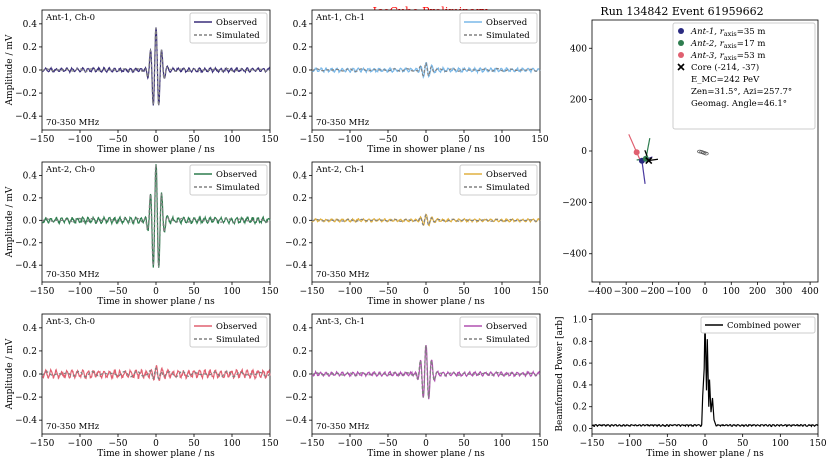 The height and width of the screenshot is (459, 830). What do you see at coordinates (73, 123) in the screenshot?
I see `band-label: 70-350 MHz` at bounding box center [73, 123].